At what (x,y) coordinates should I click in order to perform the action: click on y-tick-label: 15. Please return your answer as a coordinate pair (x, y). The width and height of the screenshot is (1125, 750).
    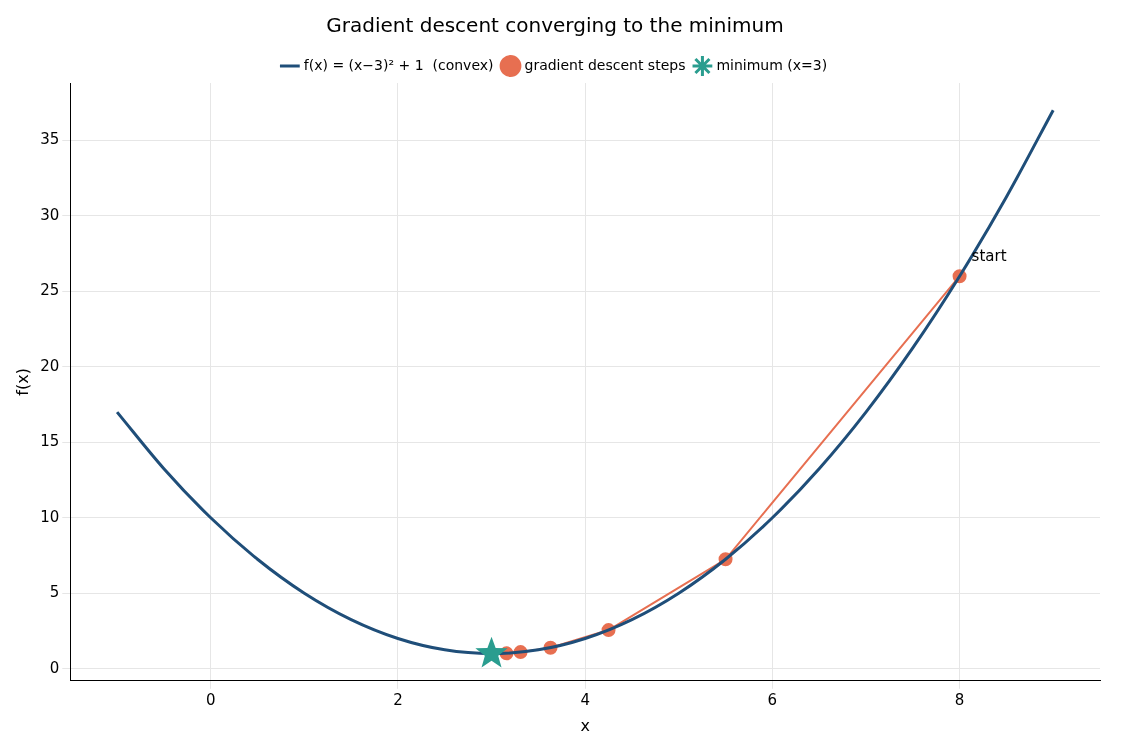
    Looking at the image, I should click on (50, 441).